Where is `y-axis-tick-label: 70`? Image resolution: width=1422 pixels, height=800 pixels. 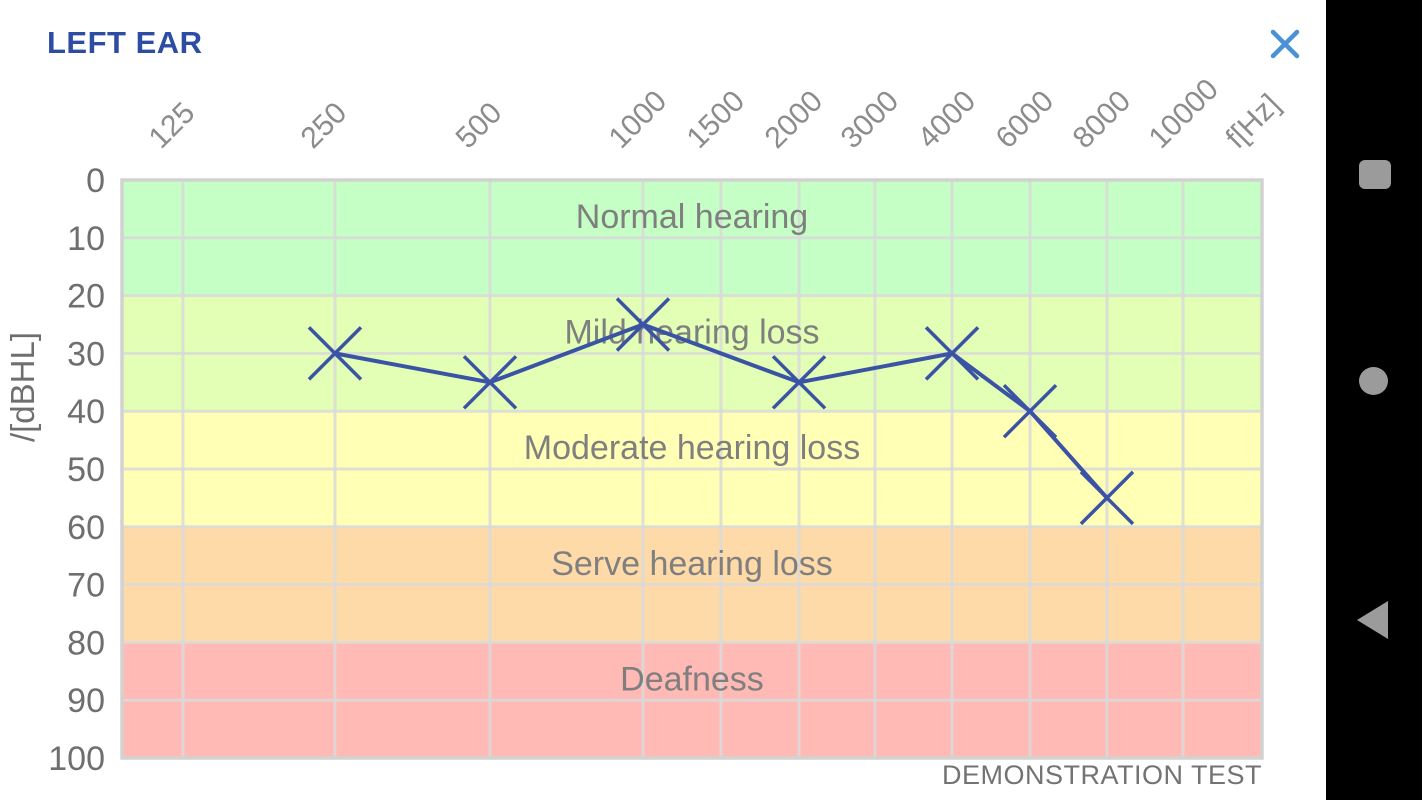 y-axis-tick-label: 70 is located at coordinates (86, 586).